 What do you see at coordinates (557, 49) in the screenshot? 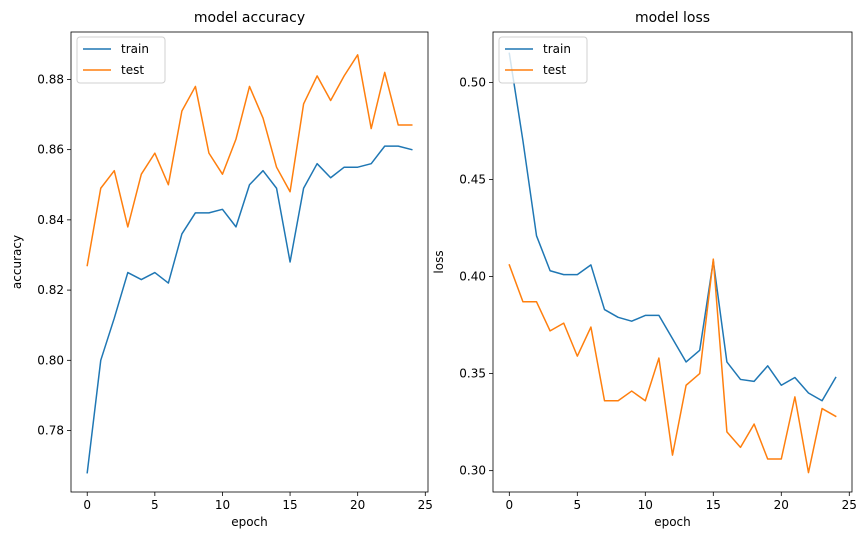
I see `loss-legend-label-train: train` at bounding box center [557, 49].